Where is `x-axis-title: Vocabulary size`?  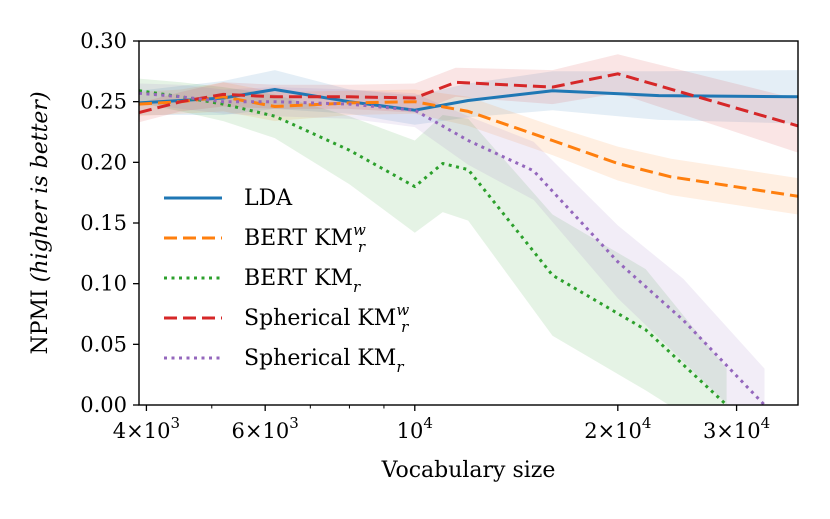 x-axis-title: Vocabulary size is located at coordinates (468, 470).